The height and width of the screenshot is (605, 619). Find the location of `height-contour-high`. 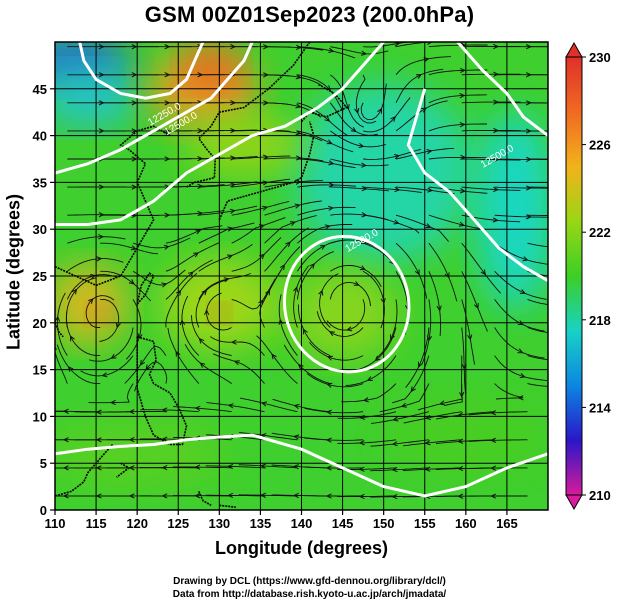

height-contour-high is located at coordinates (346, 304).